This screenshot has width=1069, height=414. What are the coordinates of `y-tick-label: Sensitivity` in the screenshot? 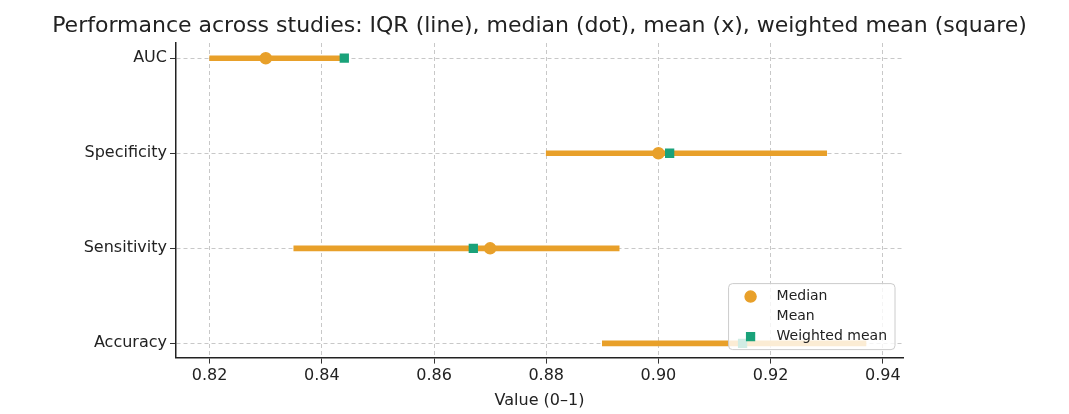 It's located at (125, 247).